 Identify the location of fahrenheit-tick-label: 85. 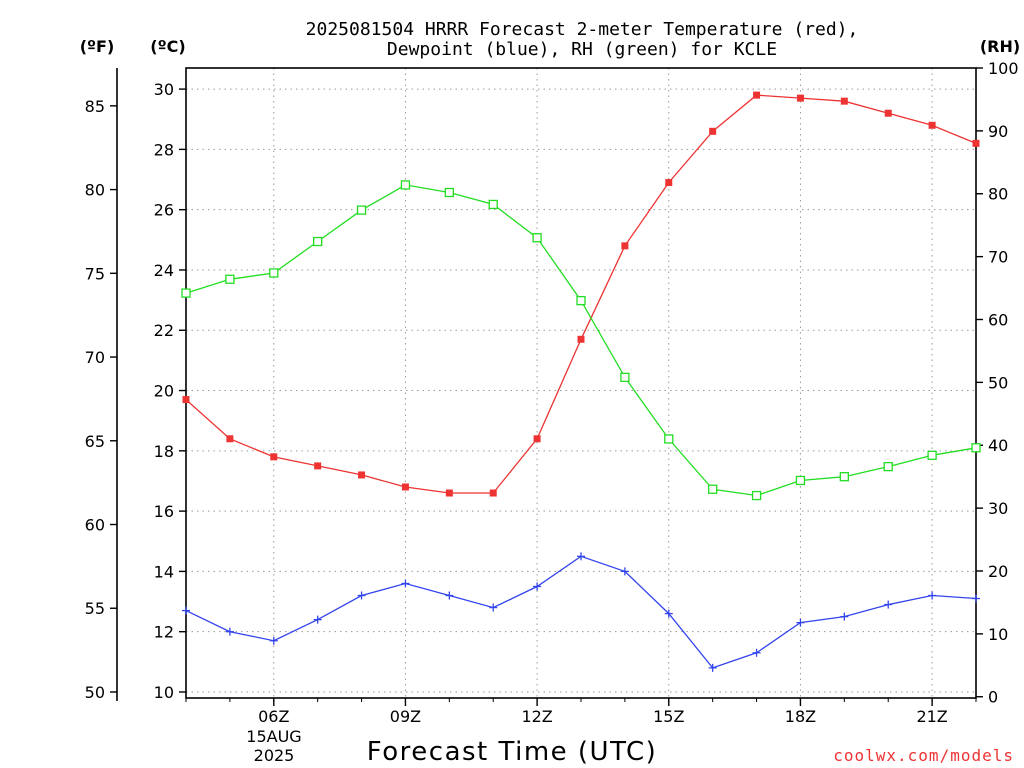
(95, 106).